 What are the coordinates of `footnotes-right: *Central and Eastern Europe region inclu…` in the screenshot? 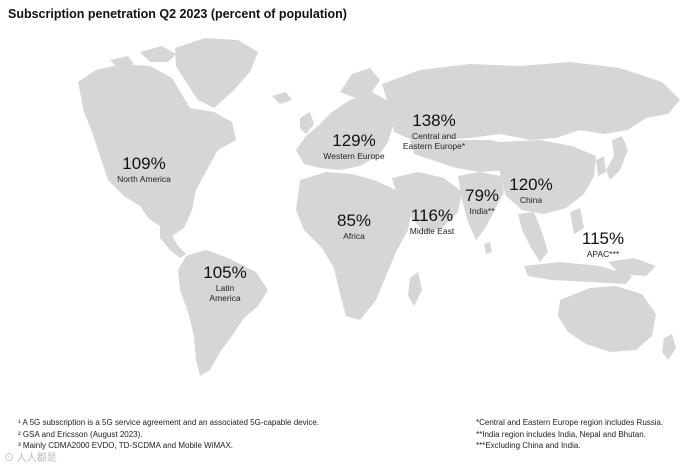 It's located at (569, 434).